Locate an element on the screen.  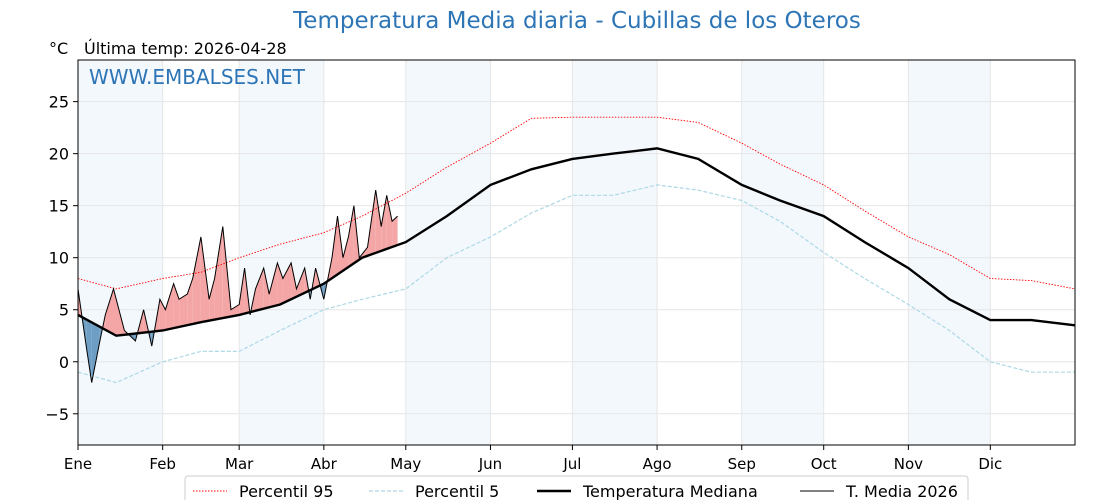
legend-label-percentil-5: Percentil 5 is located at coordinates (457, 491).